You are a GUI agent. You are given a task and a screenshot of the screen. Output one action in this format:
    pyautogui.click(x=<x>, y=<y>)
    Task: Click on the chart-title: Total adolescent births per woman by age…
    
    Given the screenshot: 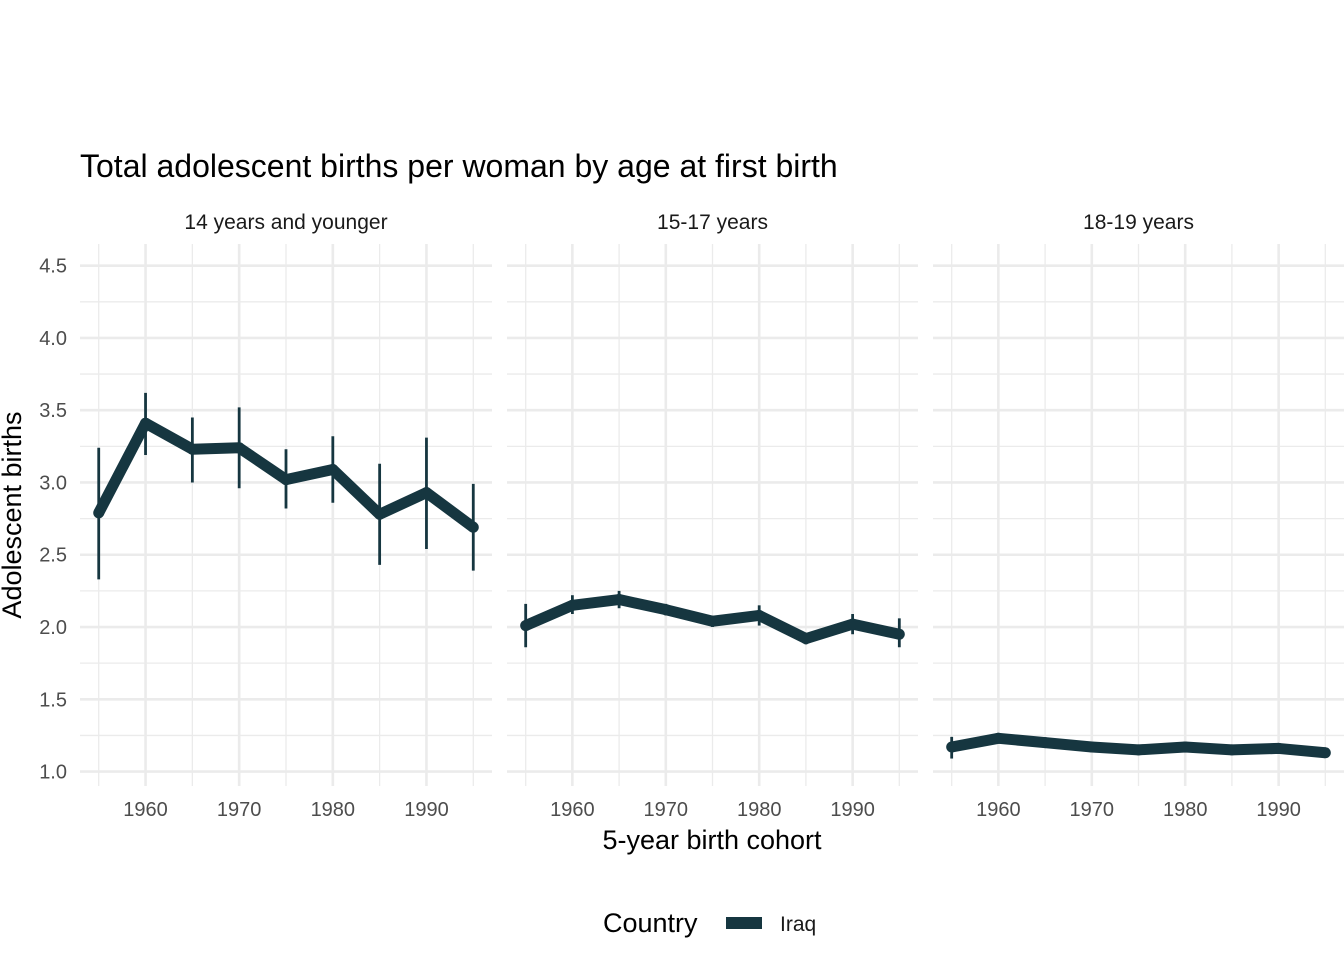 What is the action you would take?
    pyautogui.click(x=459, y=166)
    